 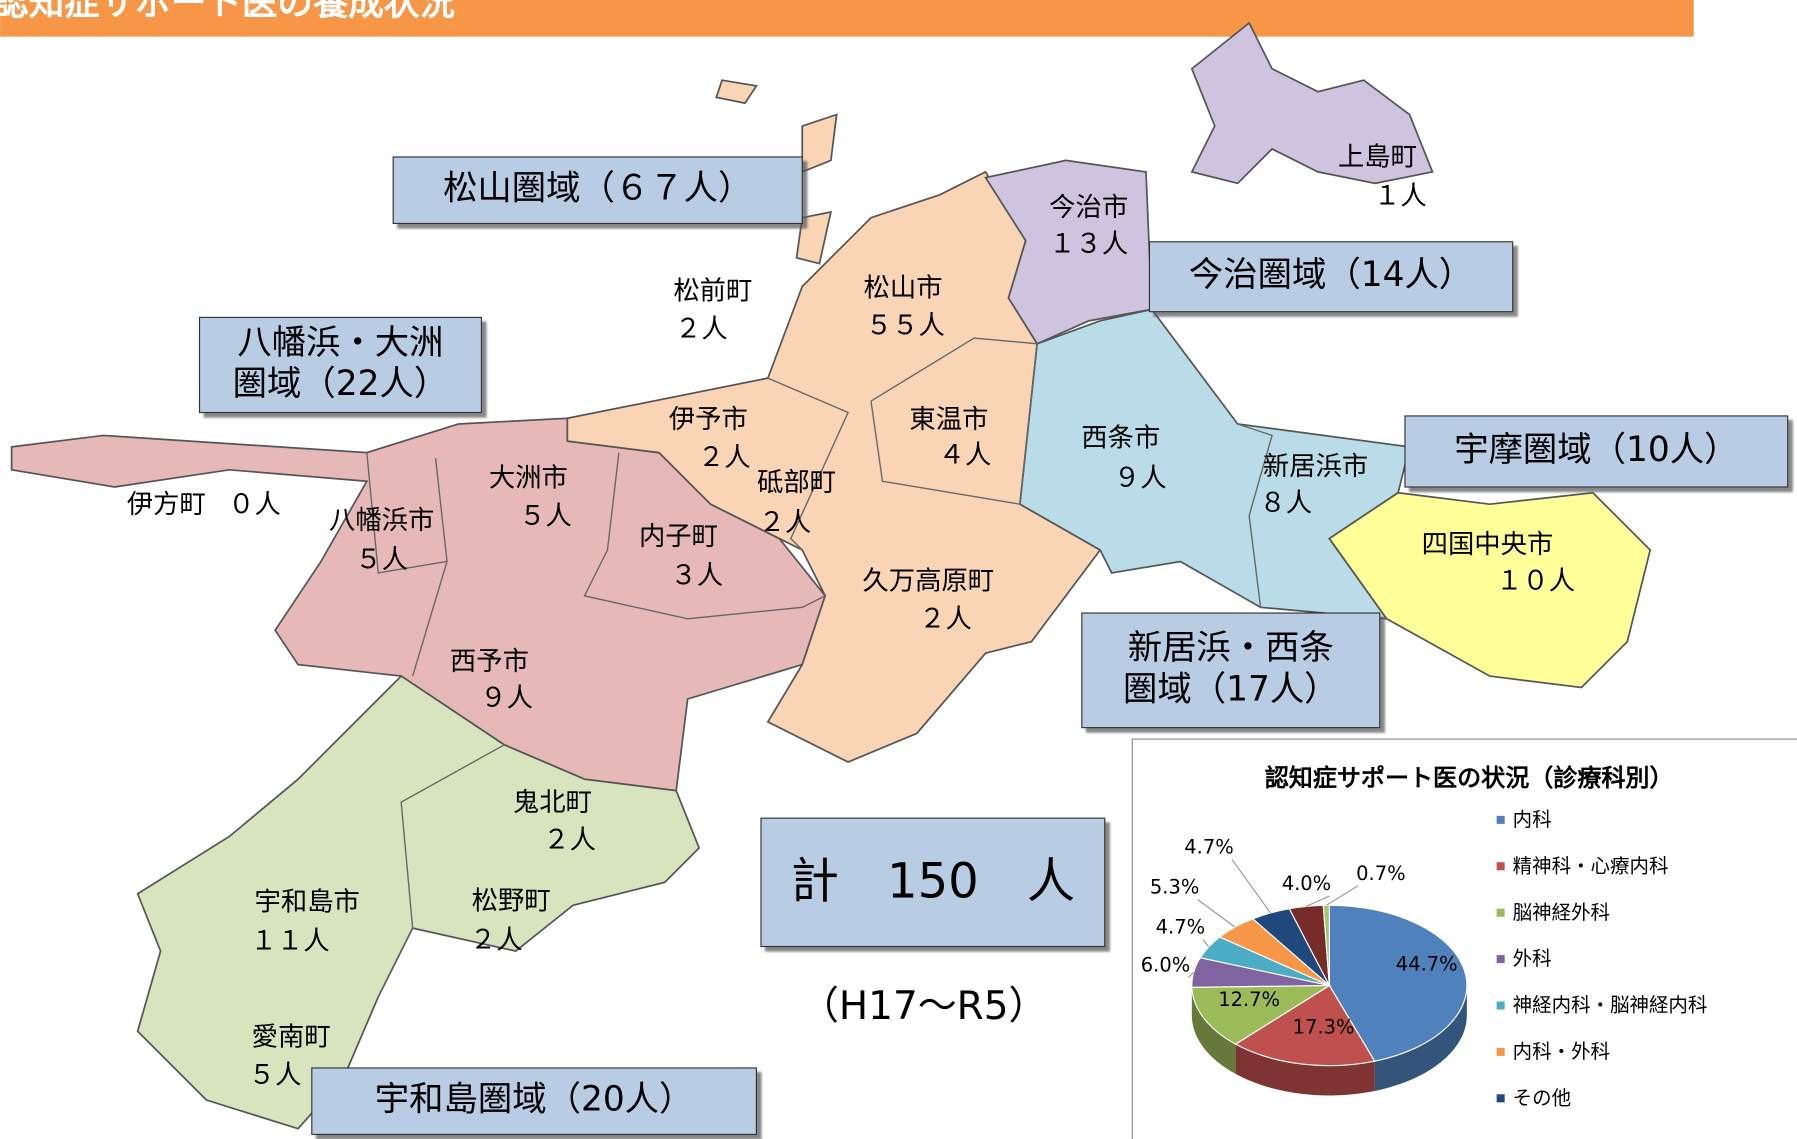 I want to click on town-name: 久万高原町, so click(x=928, y=582).